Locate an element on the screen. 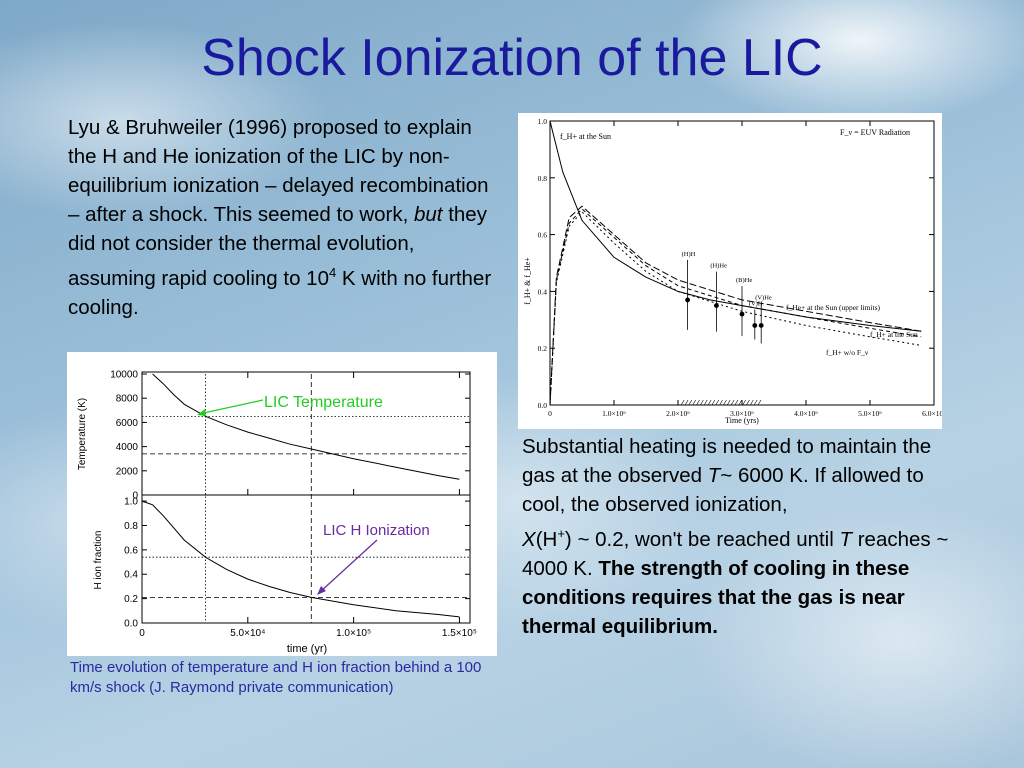 The width and height of the screenshot is (1024, 768). temp-ylabel: Temperature (K) is located at coordinates (82, 434).